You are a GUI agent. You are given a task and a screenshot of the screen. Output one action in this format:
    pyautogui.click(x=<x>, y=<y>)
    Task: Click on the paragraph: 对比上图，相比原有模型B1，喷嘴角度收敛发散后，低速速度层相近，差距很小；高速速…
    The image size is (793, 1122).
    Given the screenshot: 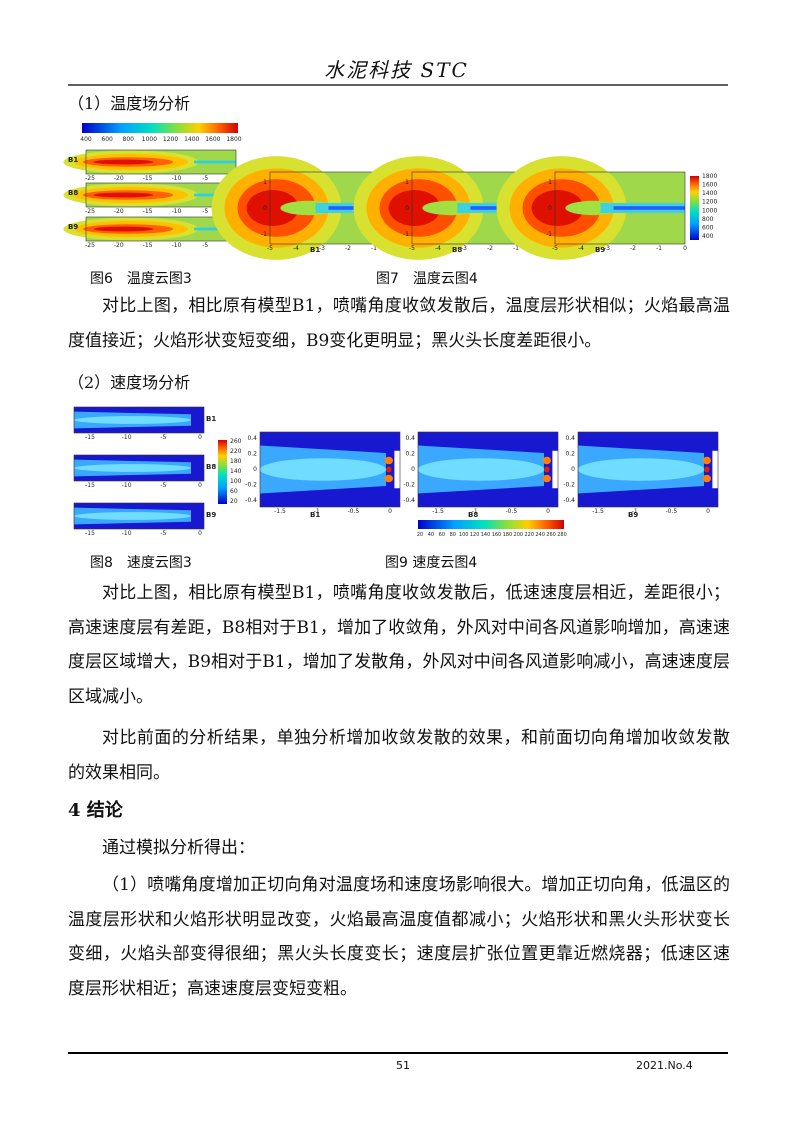 What is the action you would take?
    pyautogui.click(x=399, y=645)
    